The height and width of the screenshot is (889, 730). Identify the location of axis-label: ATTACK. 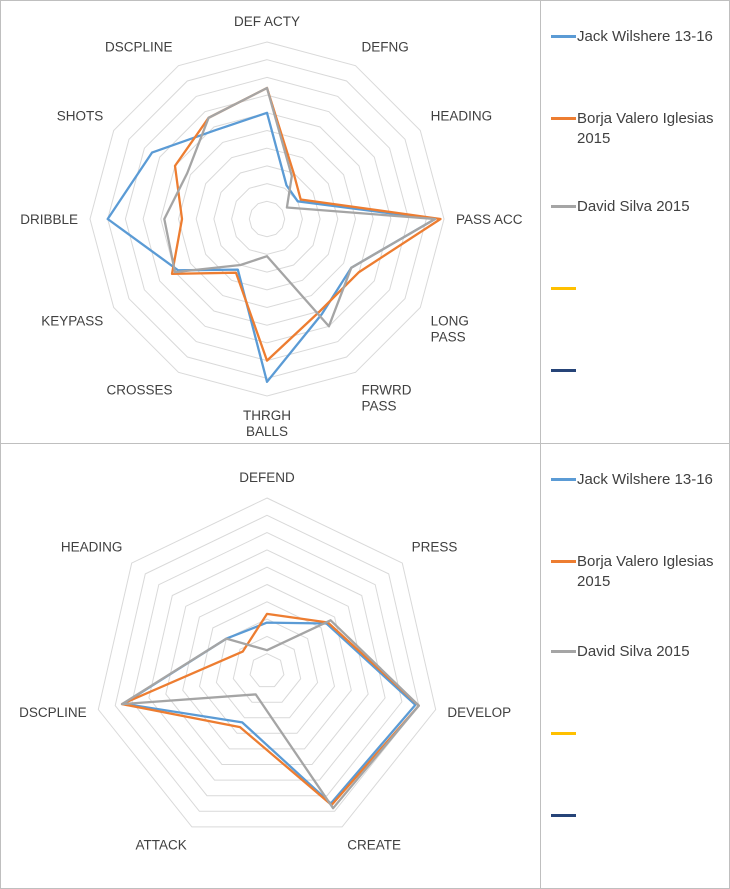
(160, 845).